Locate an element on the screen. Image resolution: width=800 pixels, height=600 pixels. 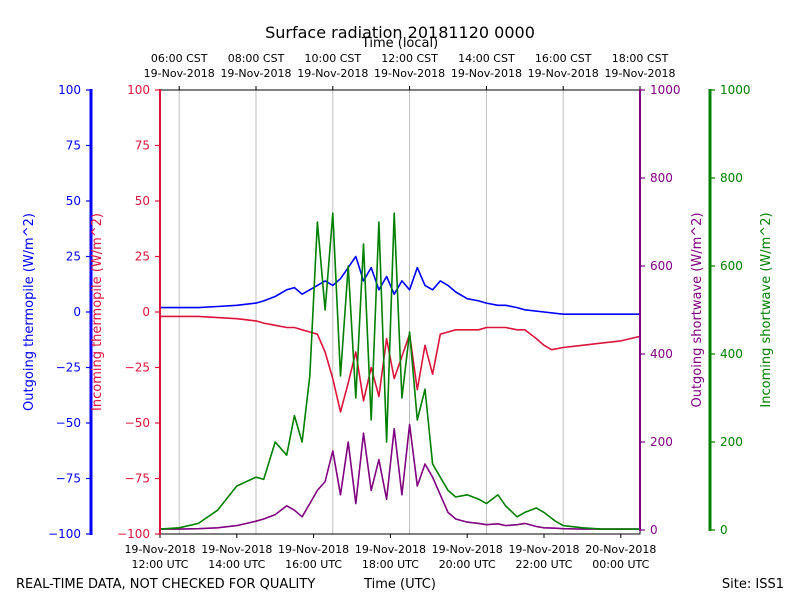
bottom-tick-time: 12:00 UTC is located at coordinates (159, 564).